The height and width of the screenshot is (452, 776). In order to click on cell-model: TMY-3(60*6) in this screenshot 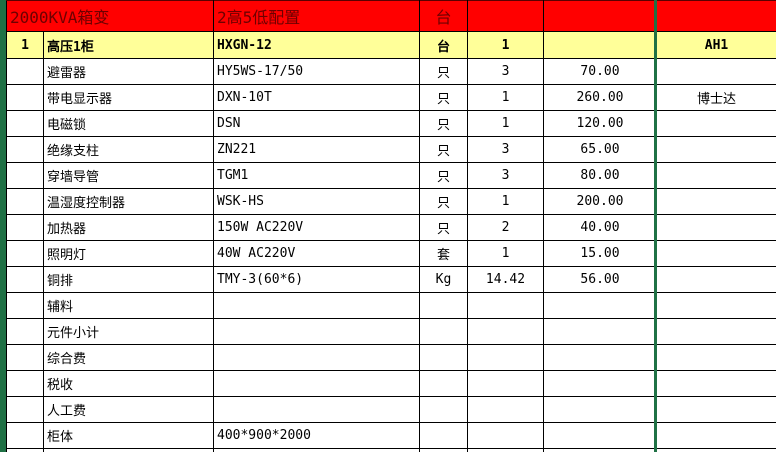, I will do `click(316, 279)`.